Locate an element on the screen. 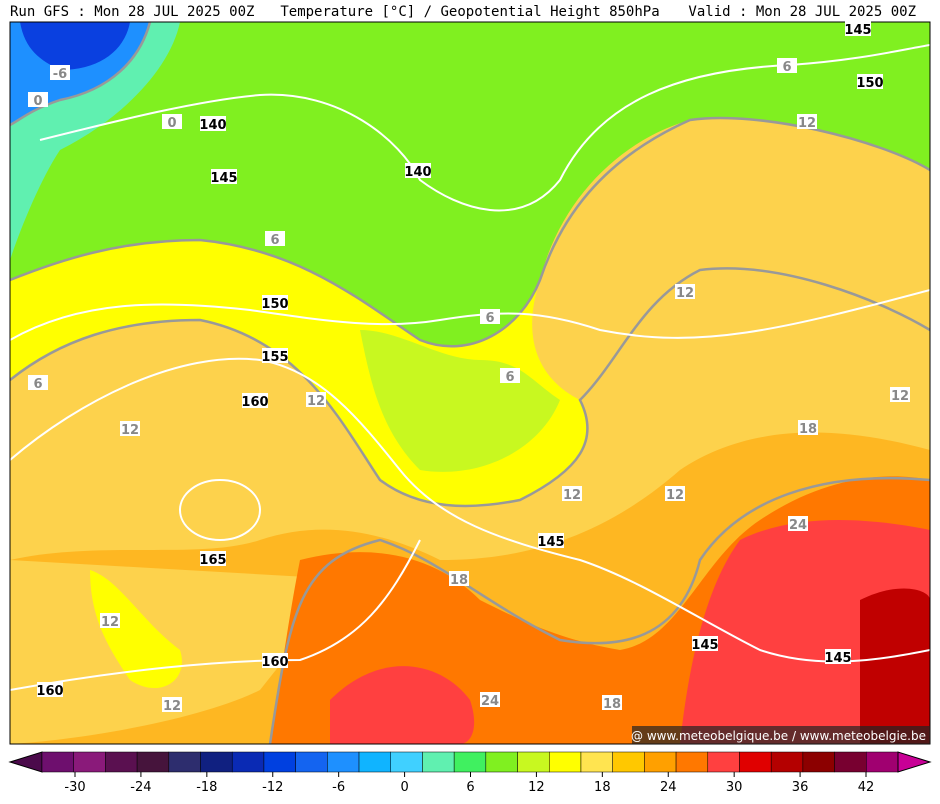 The height and width of the screenshot is (804, 940). colorbar-tick-label: 24 is located at coordinates (668, 787).